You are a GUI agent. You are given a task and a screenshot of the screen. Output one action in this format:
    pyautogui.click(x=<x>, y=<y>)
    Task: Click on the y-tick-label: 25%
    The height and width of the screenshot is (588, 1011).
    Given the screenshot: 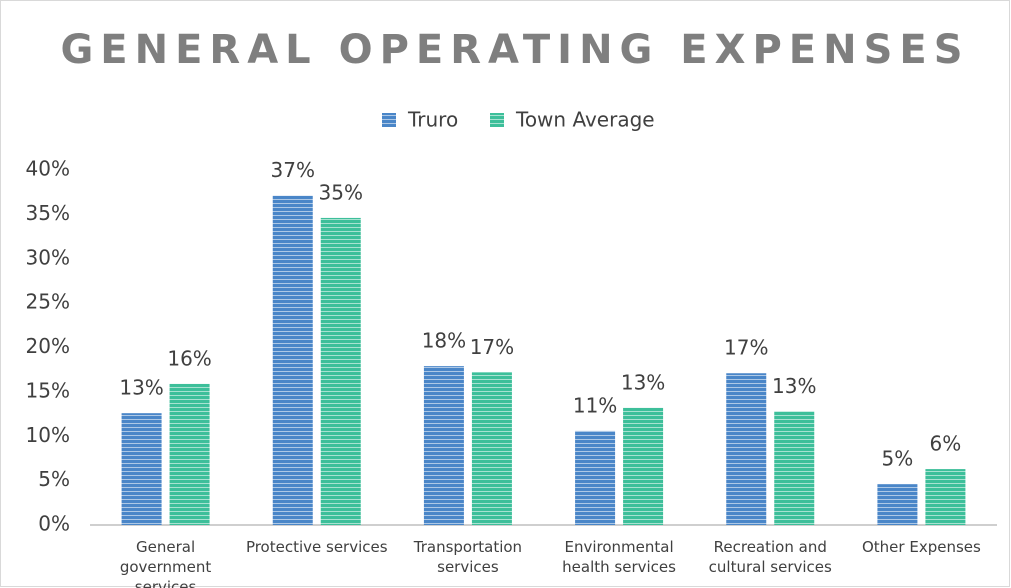 What is the action you would take?
    pyautogui.click(x=48, y=302)
    